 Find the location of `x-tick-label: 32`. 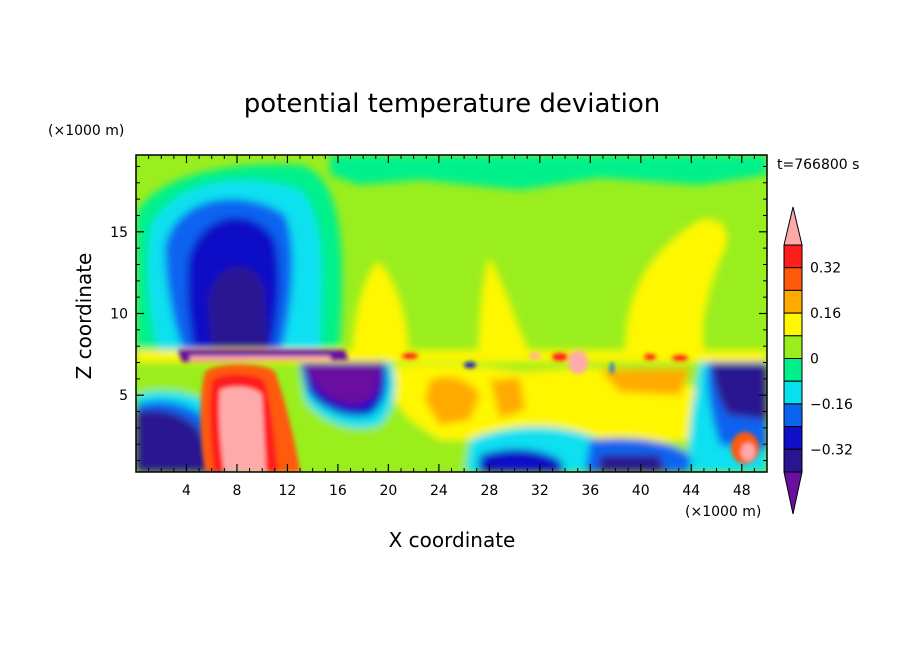

x-tick-label: 32 is located at coordinates (540, 491).